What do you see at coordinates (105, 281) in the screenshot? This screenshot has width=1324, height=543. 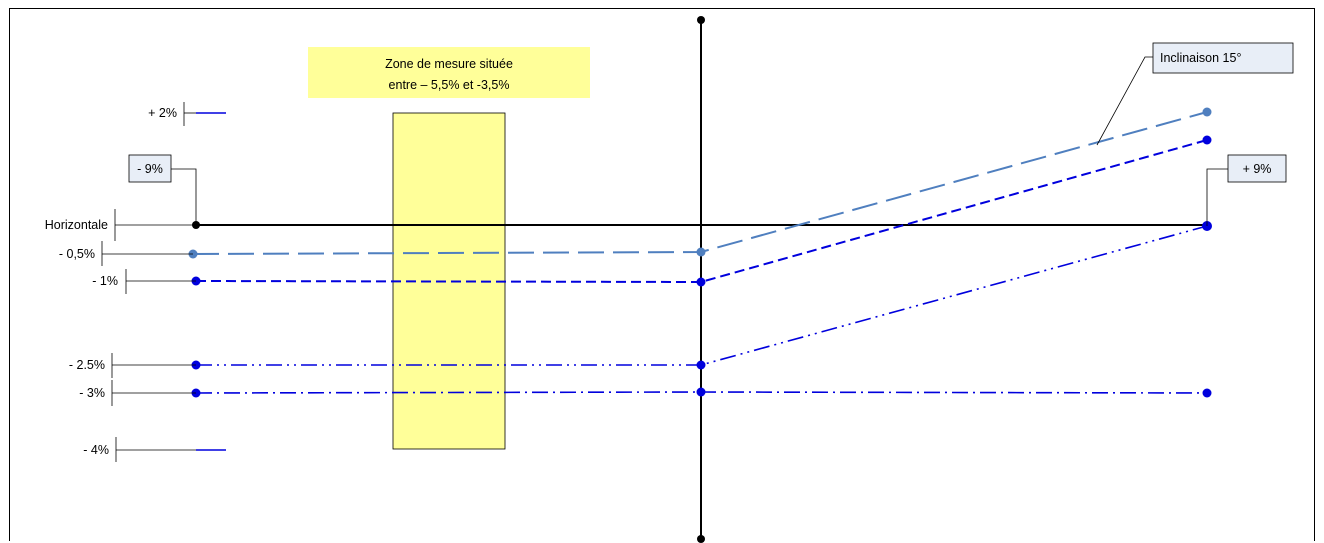 I see `label-minus-1: - 1%` at bounding box center [105, 281].